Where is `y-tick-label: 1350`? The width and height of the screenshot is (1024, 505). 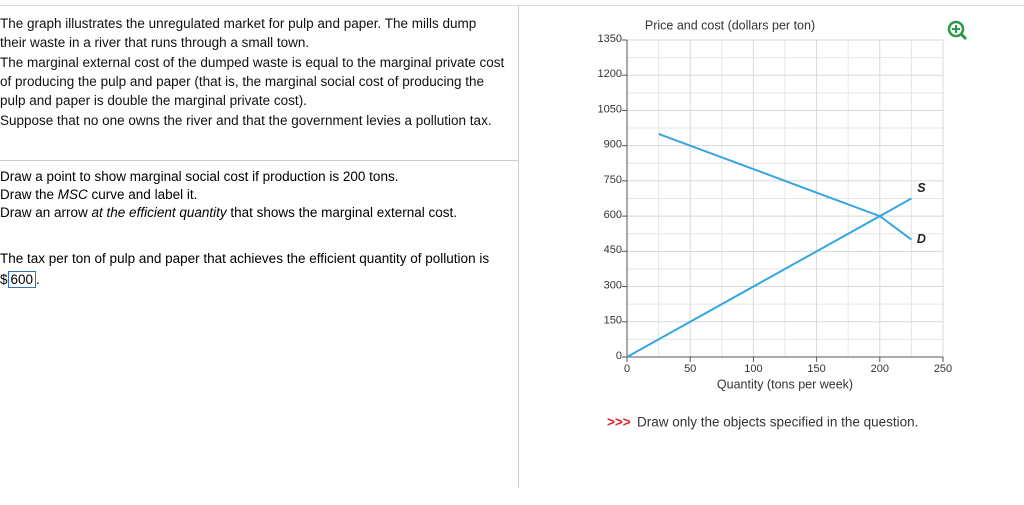
y-tick-label: 1350 is located at coordinates (610, 39).